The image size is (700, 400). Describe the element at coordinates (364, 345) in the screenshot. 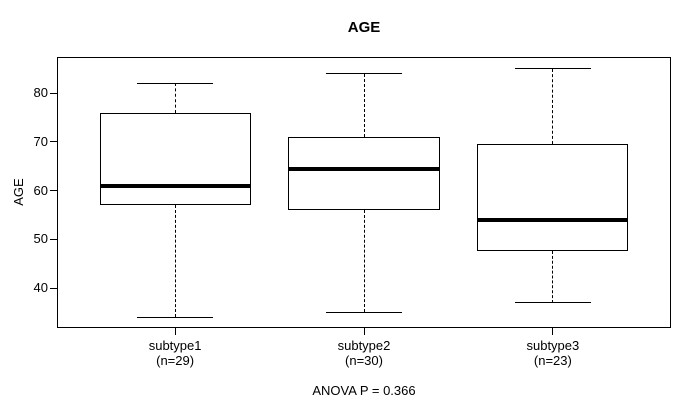

I see `group-label: subtype2` at that location.